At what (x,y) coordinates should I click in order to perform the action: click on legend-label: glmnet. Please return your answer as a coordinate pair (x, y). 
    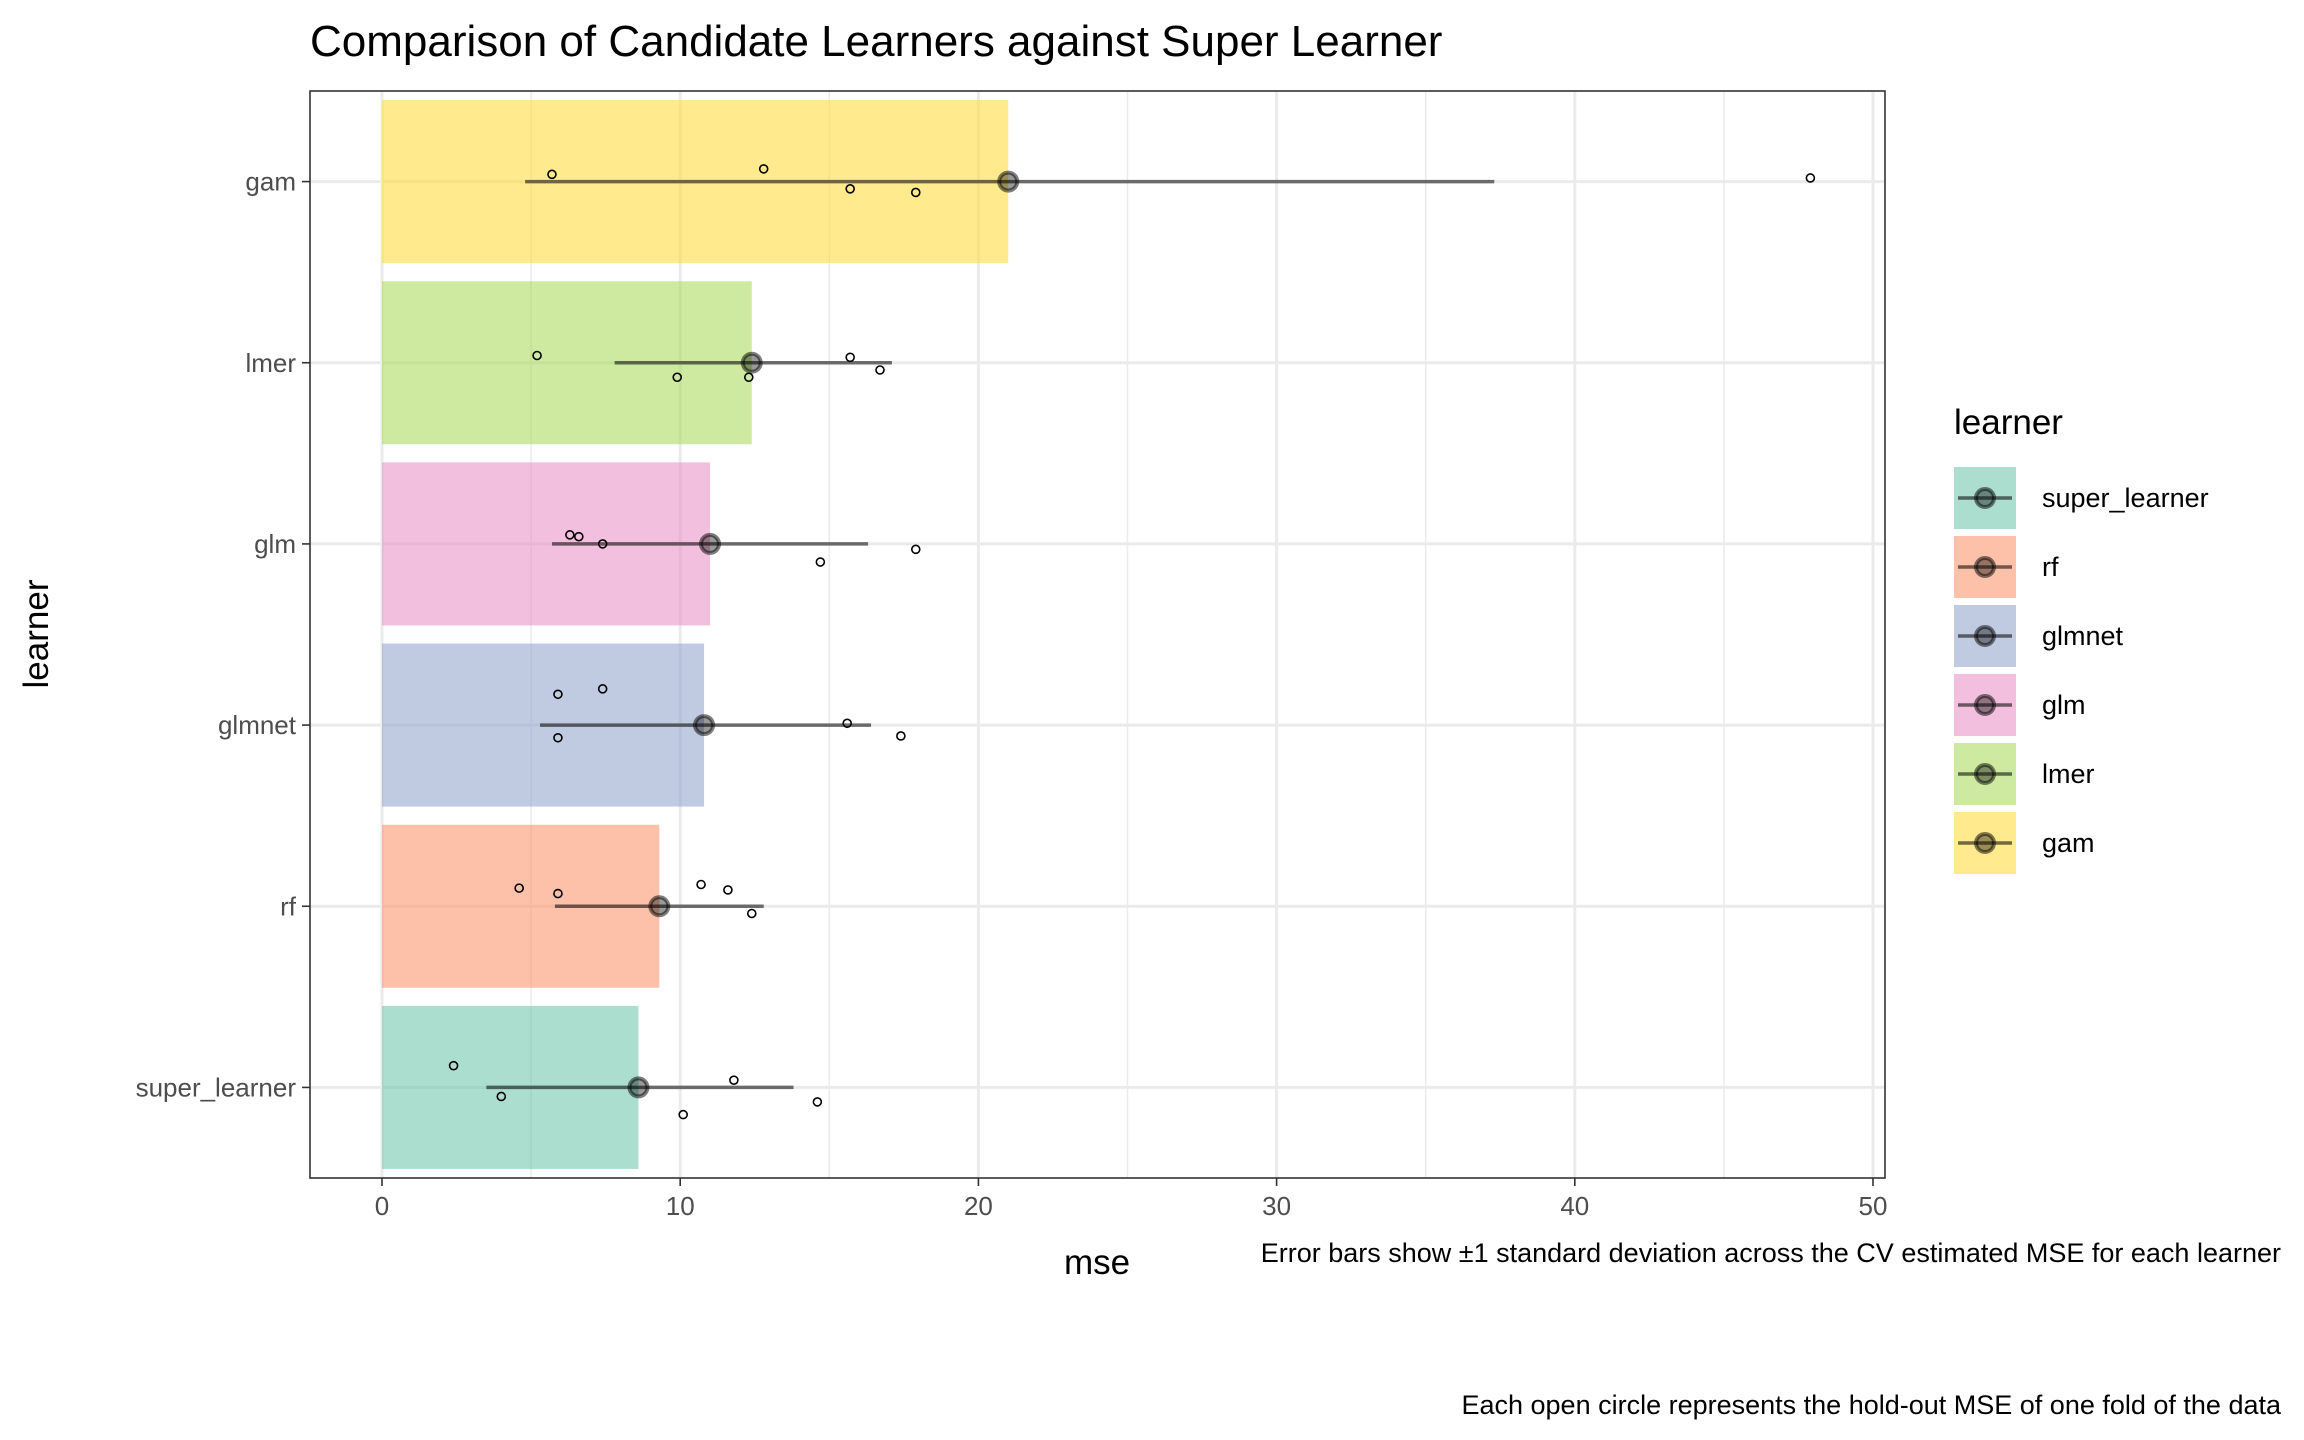
    Looking at the image, I should click on (2083, 636).